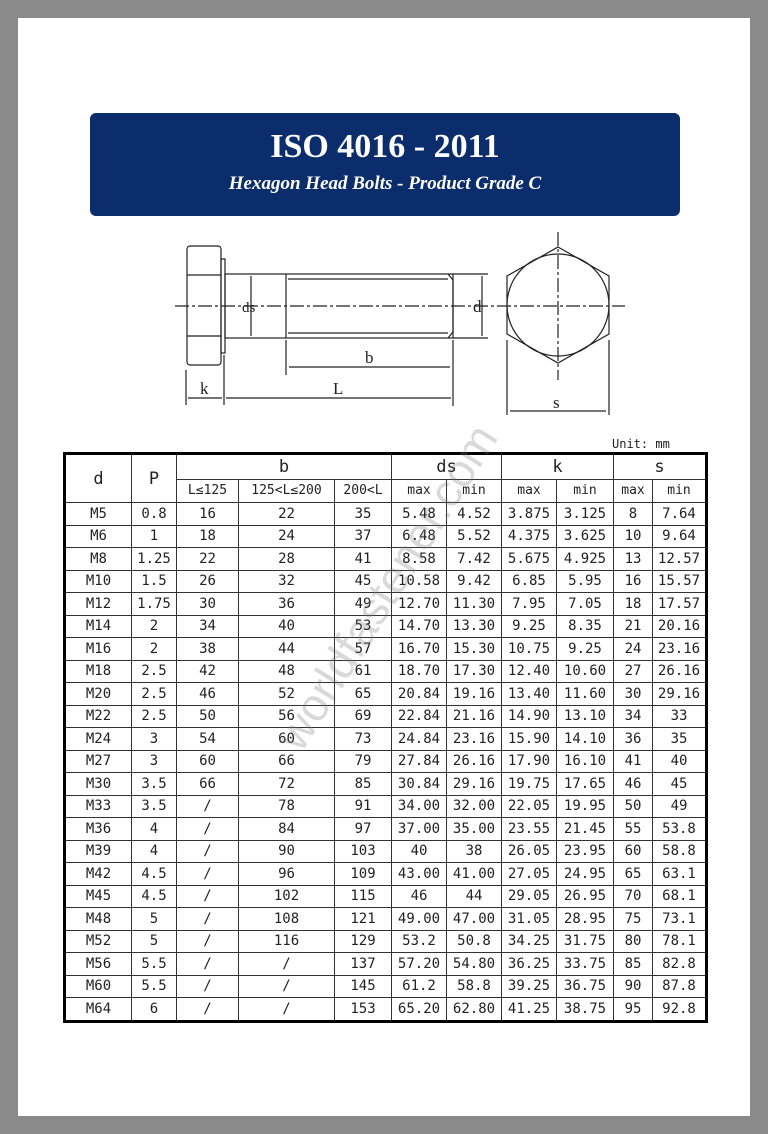 The image size is (768, 1134). I want to click on table-cell: 2, so click(154, 649).